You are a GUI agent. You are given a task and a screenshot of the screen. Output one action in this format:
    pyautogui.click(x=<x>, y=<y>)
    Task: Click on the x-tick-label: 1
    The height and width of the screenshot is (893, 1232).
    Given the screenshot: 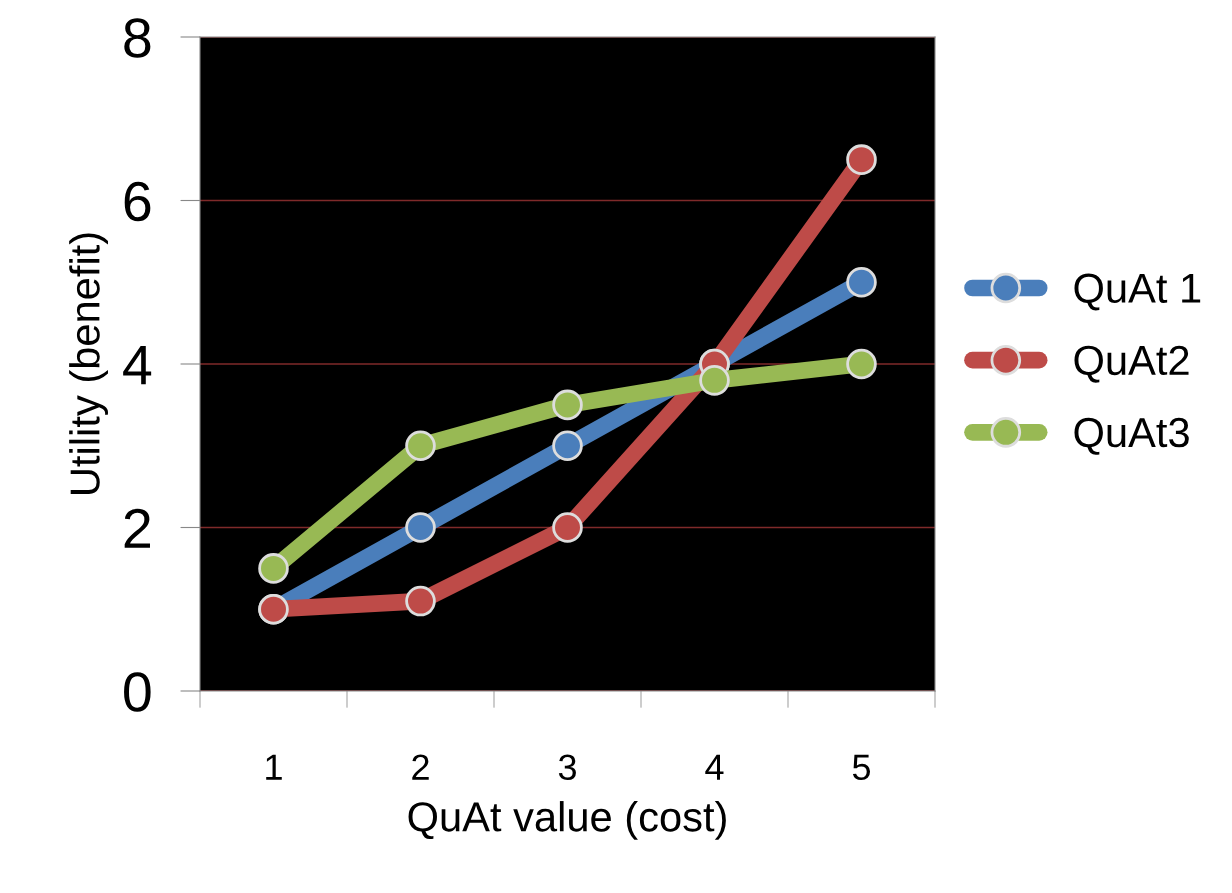 What is the action you would take?
    pyautogui.click(x=274, y=767)
    